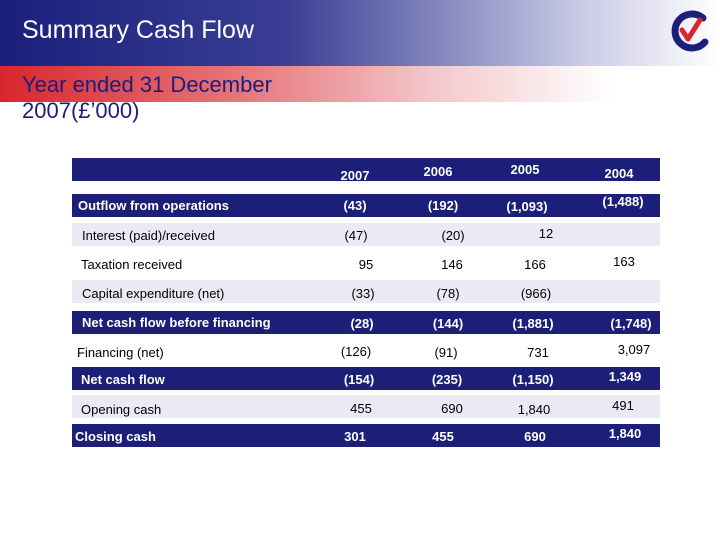 The height and width of the screenshot is (540, 720). Describe the element at coordinates (120, 352) in the screenshot. I see `row-label: Financing (net)` at that location.